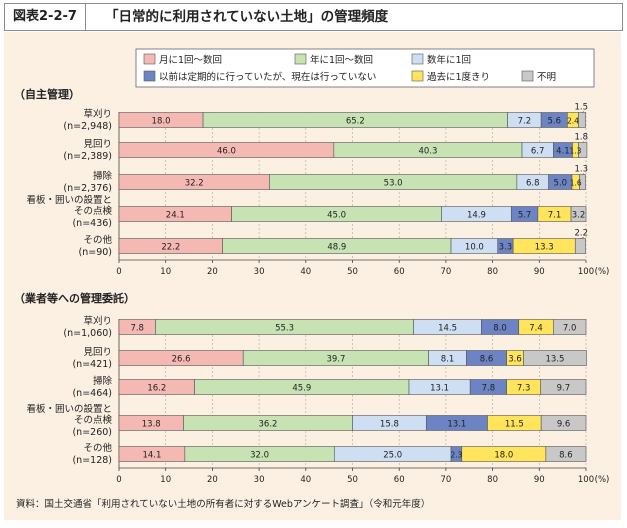 This screenshot has width=627, height=528. Describe the element at coordinates (546, 77) in the screenshot. I see `legend-label-unknown: 不明` at that location.